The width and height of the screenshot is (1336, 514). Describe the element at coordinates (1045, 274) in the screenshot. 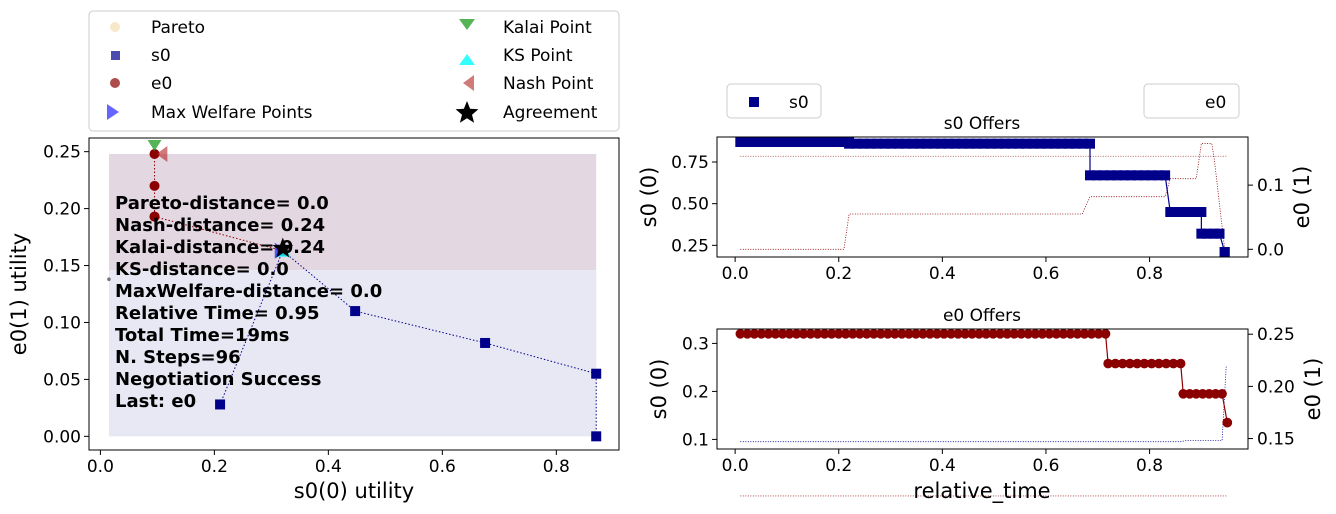

I see `s0-x-tick-label: 0.6` at that location.